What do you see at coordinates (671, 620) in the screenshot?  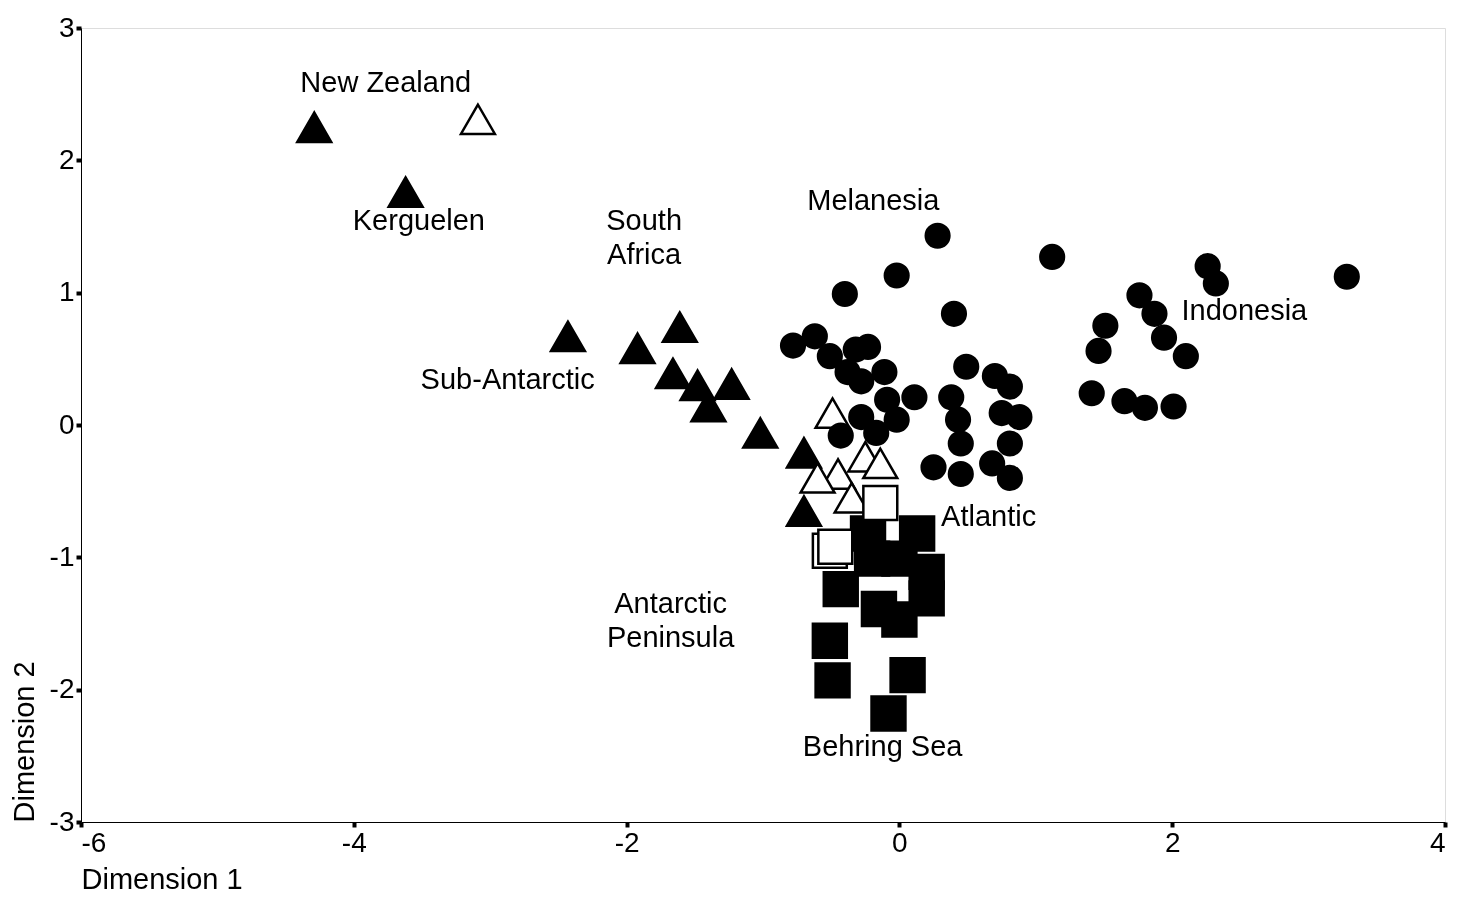 I see `annotation: Antarctic Peninsula` at bounding box center [671, 620].